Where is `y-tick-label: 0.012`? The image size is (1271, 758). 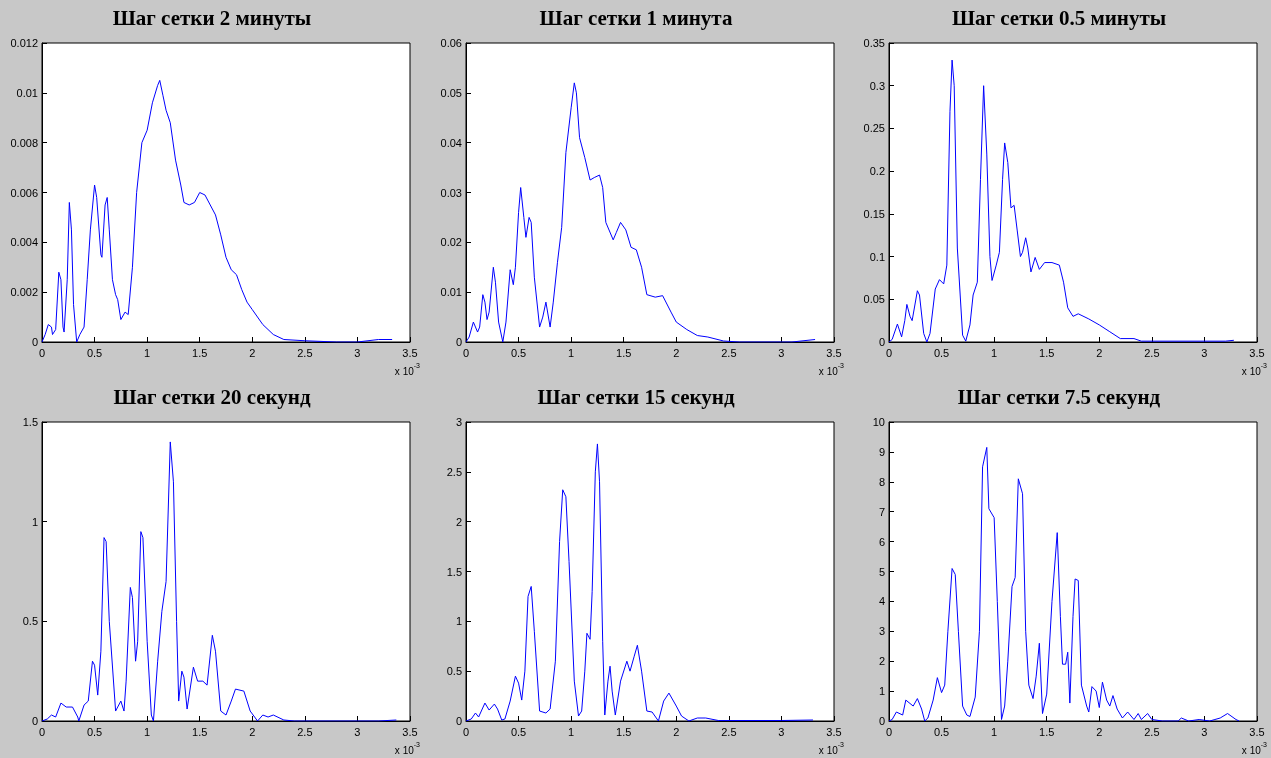 y-tick-label: 0.012 is located at coordinates (24, 43).